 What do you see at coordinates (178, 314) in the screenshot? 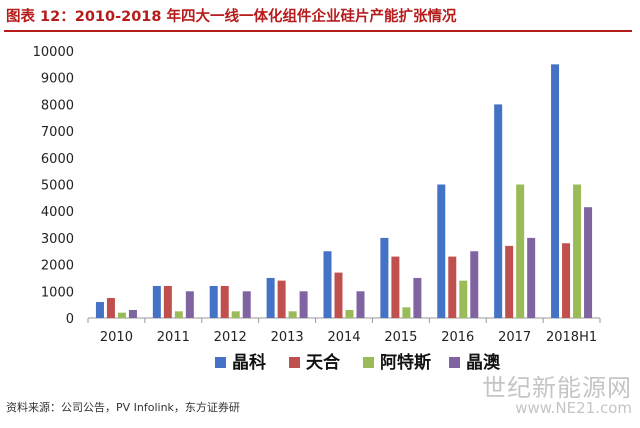
I see `bar-阿特斯-2011` at bounding box center [178, 314].